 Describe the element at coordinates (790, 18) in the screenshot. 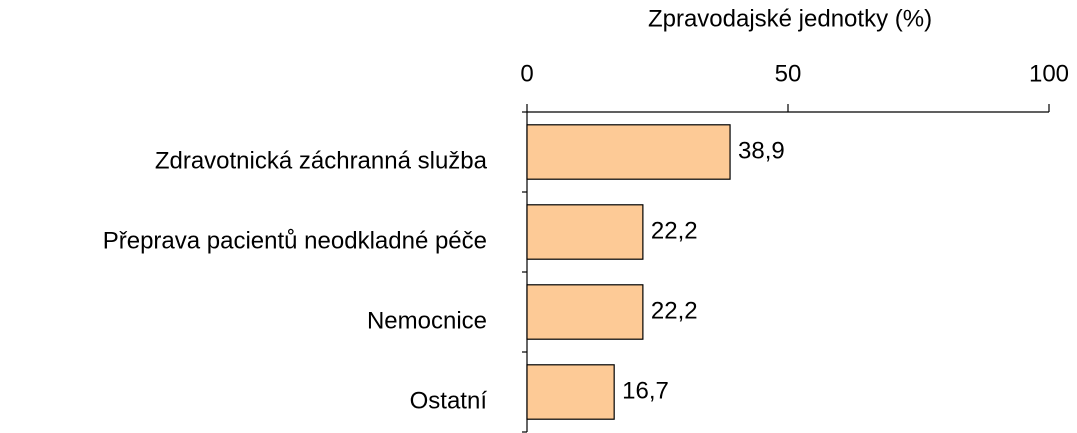

I see `x-axis-title: Zpravodajské jednotky (%)` at that location.